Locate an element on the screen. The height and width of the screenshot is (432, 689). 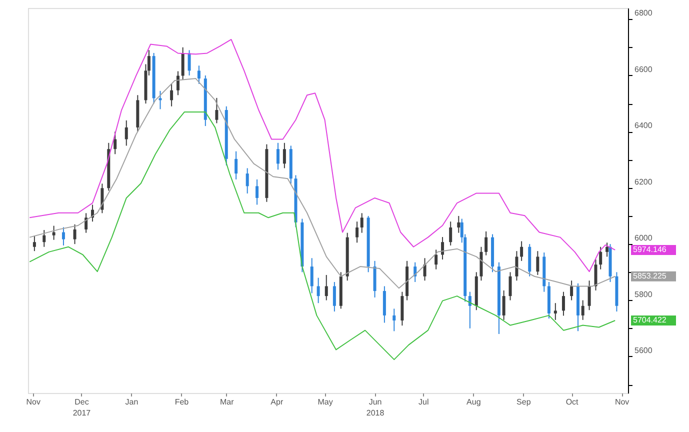
x-tick-label: Apr is located at coordinates (277, 402).